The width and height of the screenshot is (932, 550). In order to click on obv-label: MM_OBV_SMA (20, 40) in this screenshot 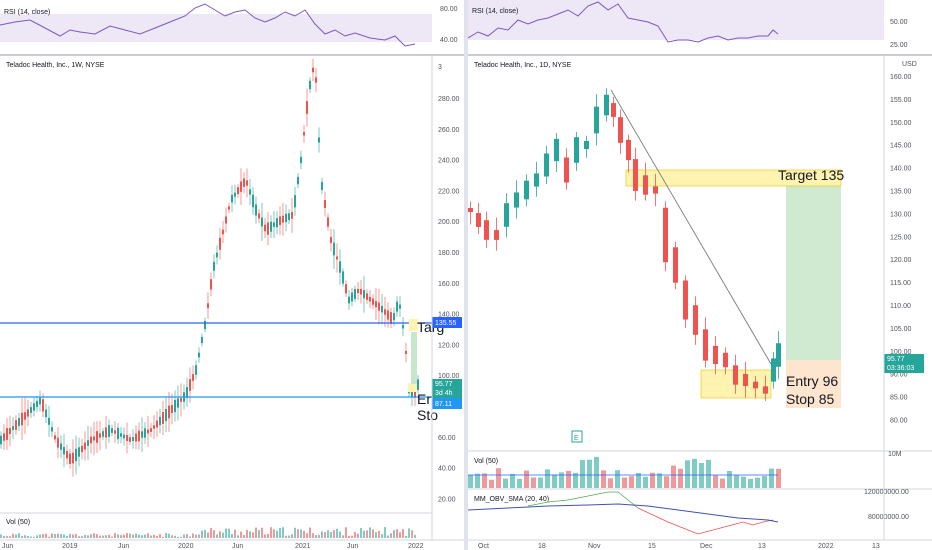, I will do `click(511, 499)`.